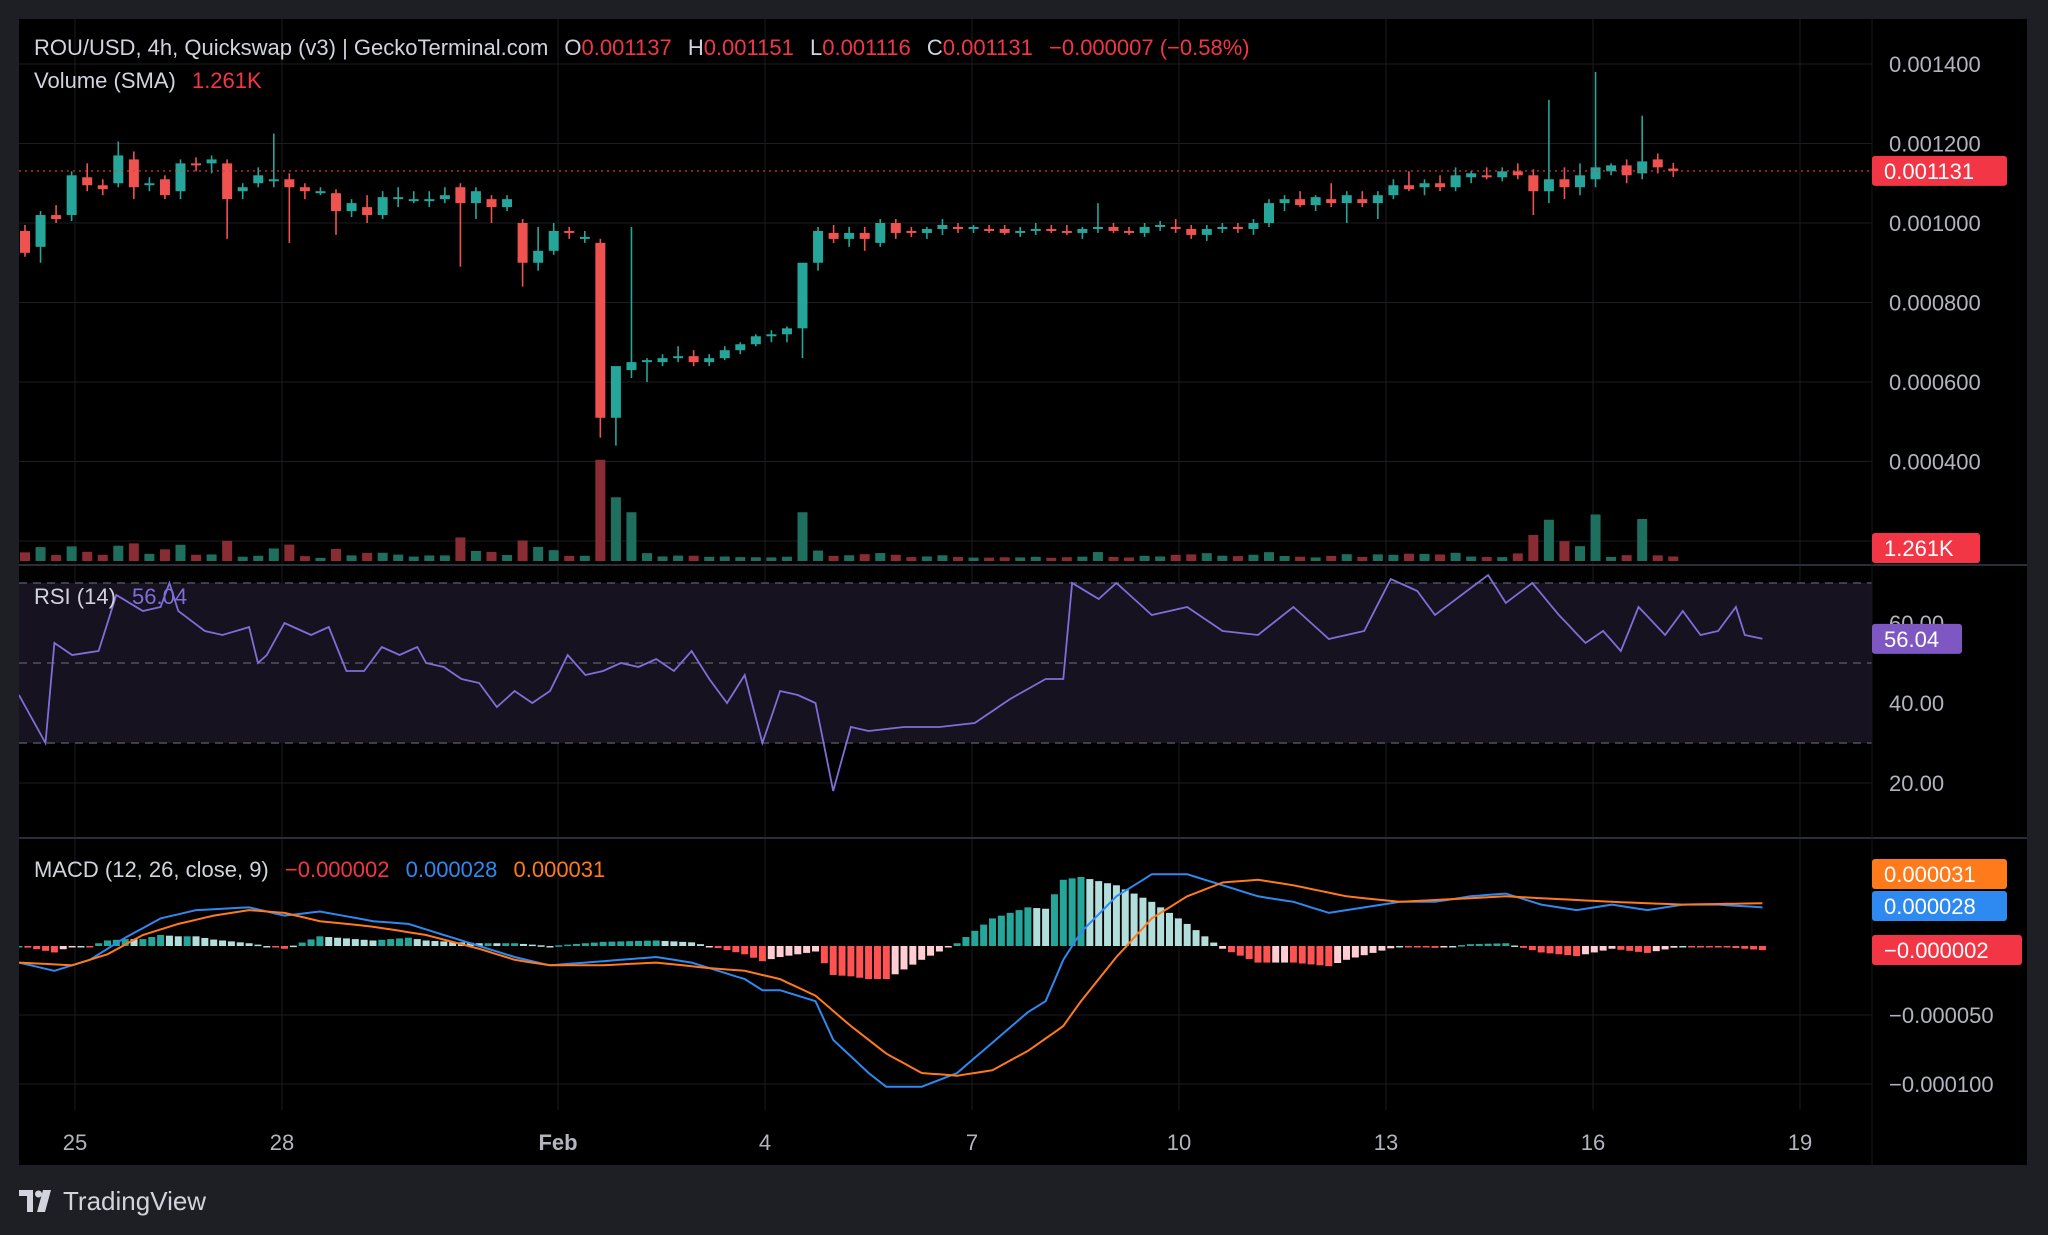 The width and height of the screenshot is (2048, 1235). I want to click on time-axis-label: 10, so click(1179, 1142).